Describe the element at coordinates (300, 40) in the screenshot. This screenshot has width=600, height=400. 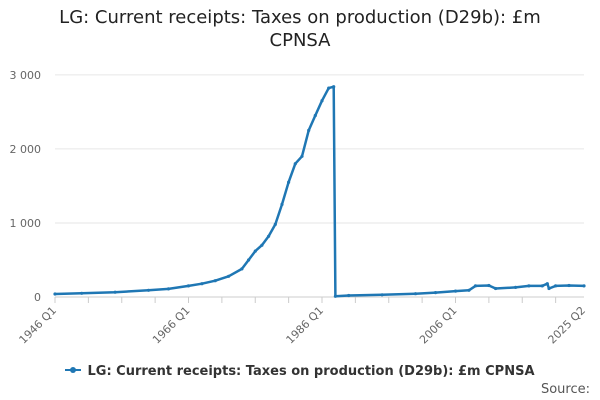
I see `chart-title-line-2: CPNSA` at that location.